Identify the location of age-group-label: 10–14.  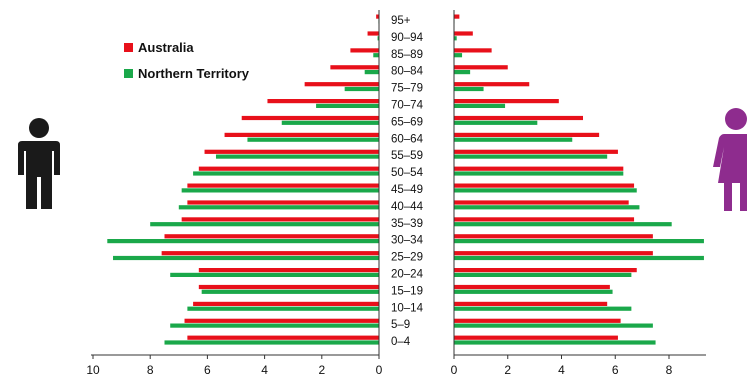
(407, 308).